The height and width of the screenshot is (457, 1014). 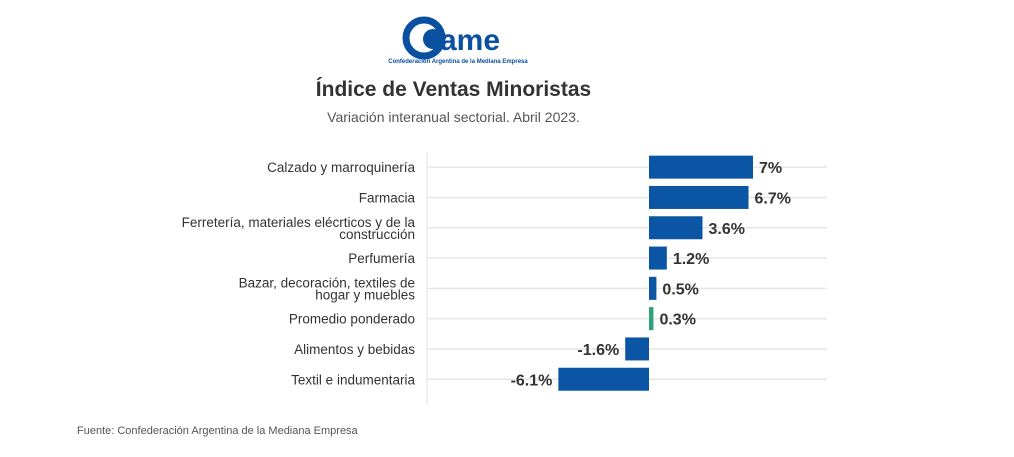 I want to click on data-label: 1.2%, so click(x=691, y=259).